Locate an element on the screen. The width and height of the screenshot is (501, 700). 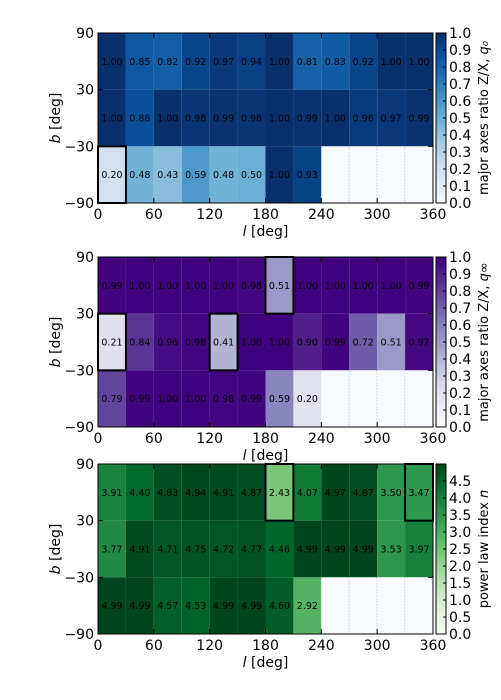
cell-value-label: 3.50 is located at coordinates (391, 493).